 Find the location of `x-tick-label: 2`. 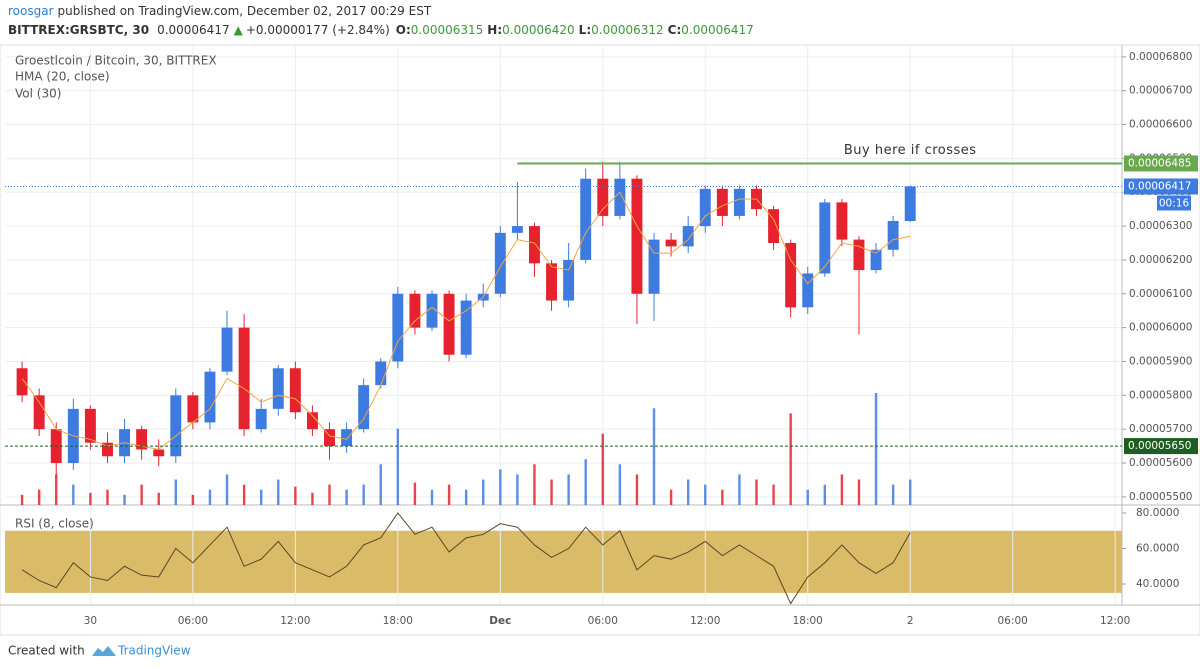

x-tick-label: 2 is located at coordinates (910, 621).